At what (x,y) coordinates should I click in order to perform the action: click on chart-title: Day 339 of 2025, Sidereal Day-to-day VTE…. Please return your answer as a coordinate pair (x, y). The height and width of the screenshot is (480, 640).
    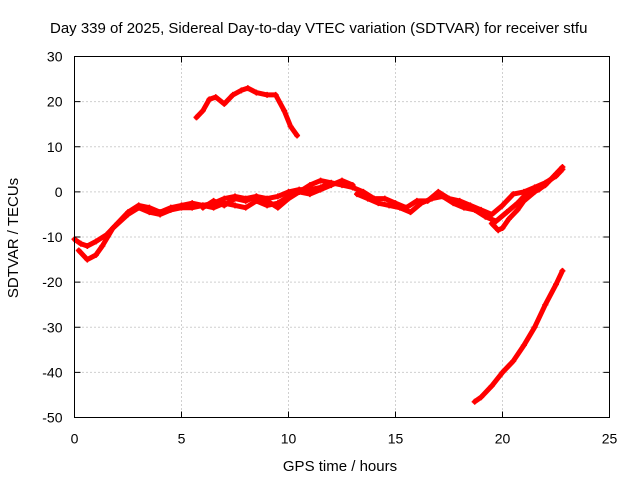
    Looking at the image, I should click on (318, 28).